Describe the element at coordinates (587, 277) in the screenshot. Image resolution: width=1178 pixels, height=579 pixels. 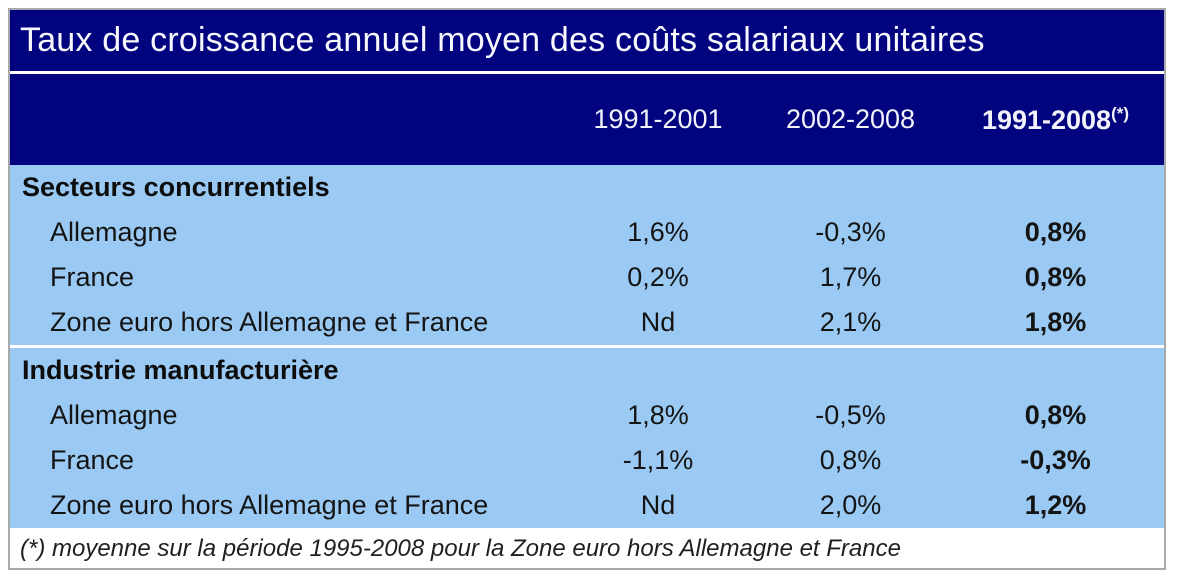
I see `table-row: France 0,2% 1,7% 0,8%` at that location.